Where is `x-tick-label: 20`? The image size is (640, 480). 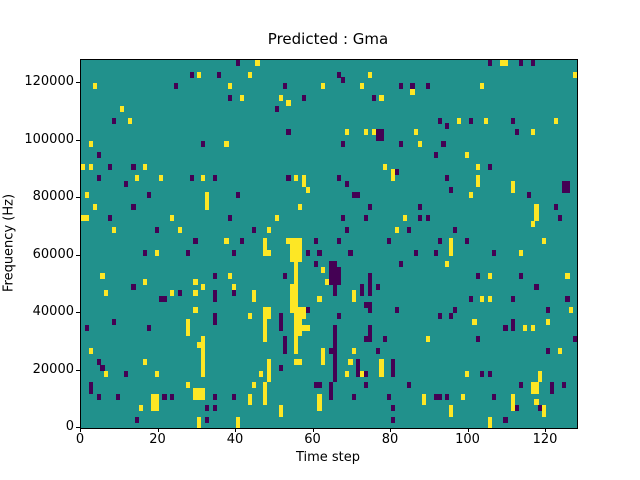 x-tick-label: 20 is located at coordinates (157, 439).